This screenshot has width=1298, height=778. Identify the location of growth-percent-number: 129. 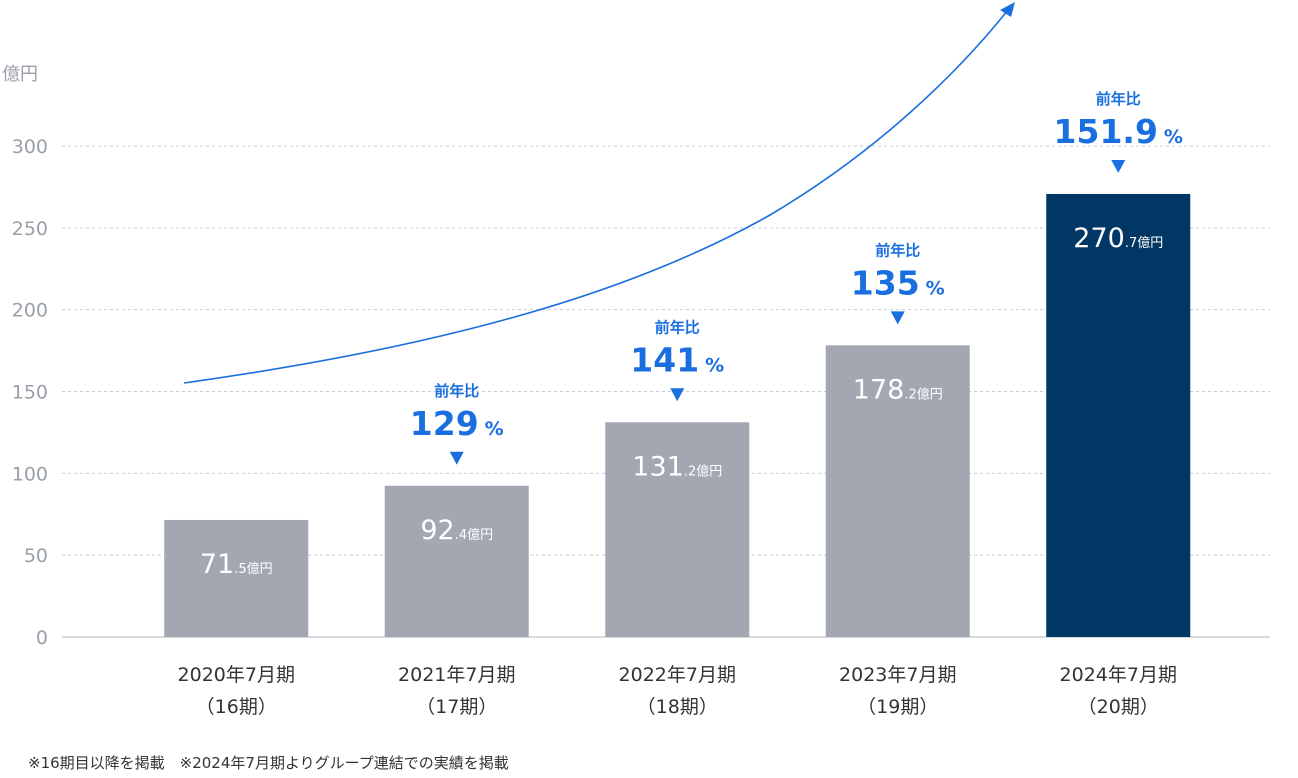
(444, 423).